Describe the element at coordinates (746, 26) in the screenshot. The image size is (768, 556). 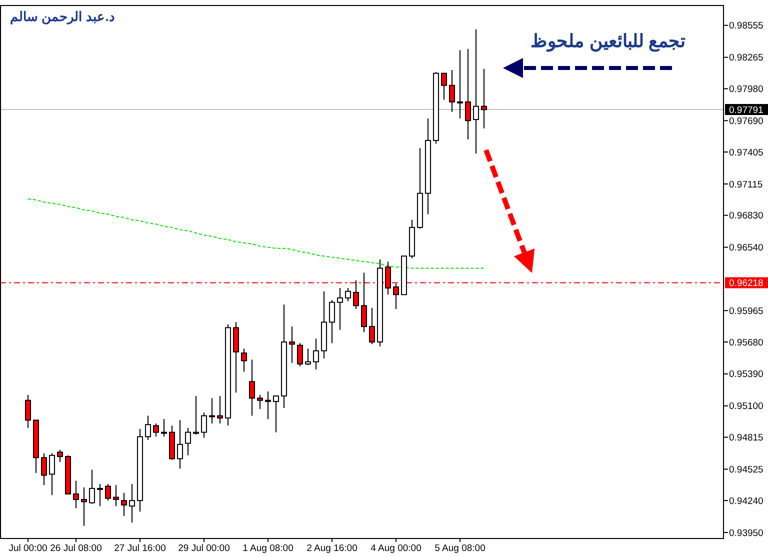
I see `y-tick-label: 0.98555` at that location.